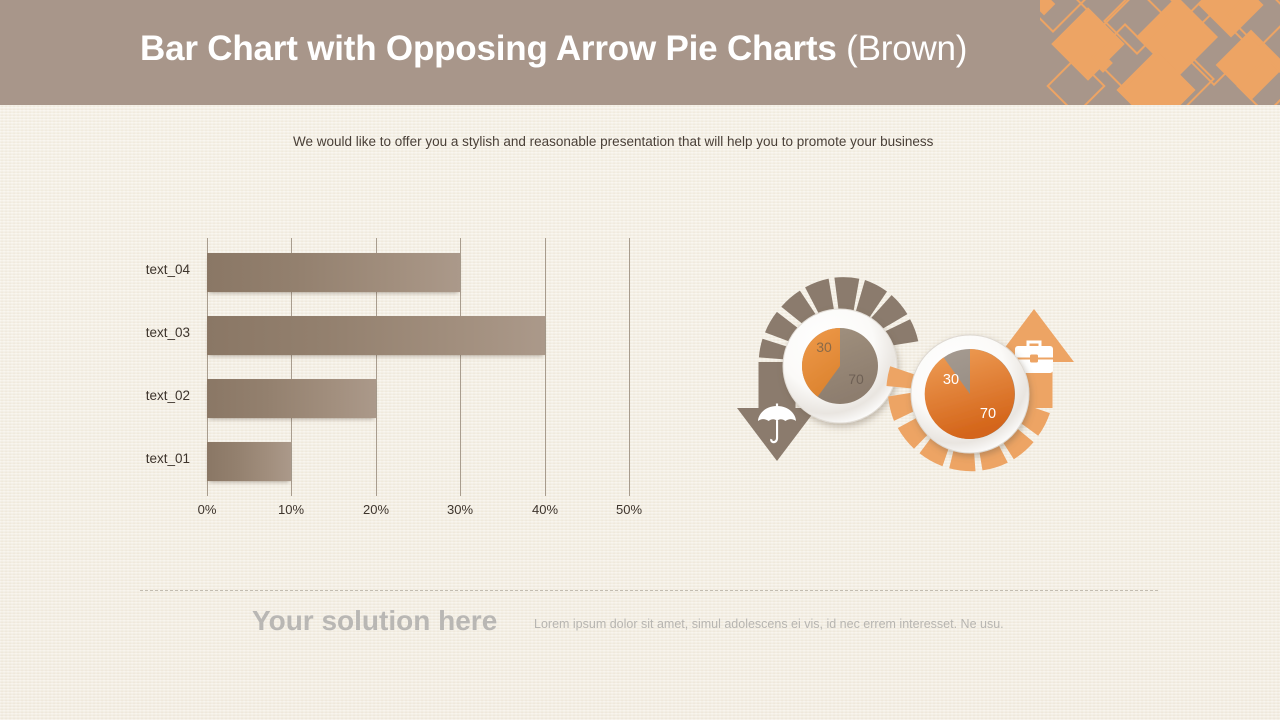 Image resolution: width=1280 pixels, height=720 pixels. I want to click on x-tick-30: 30%, so click(460, 509).